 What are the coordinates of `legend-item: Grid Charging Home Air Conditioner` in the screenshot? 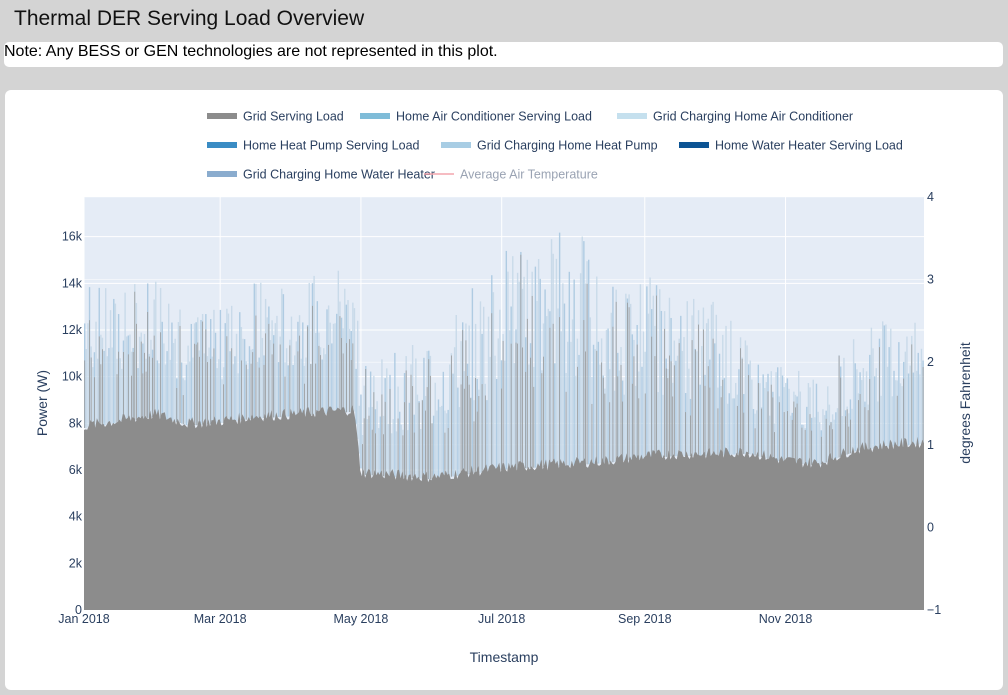 It's located at (735, 117).